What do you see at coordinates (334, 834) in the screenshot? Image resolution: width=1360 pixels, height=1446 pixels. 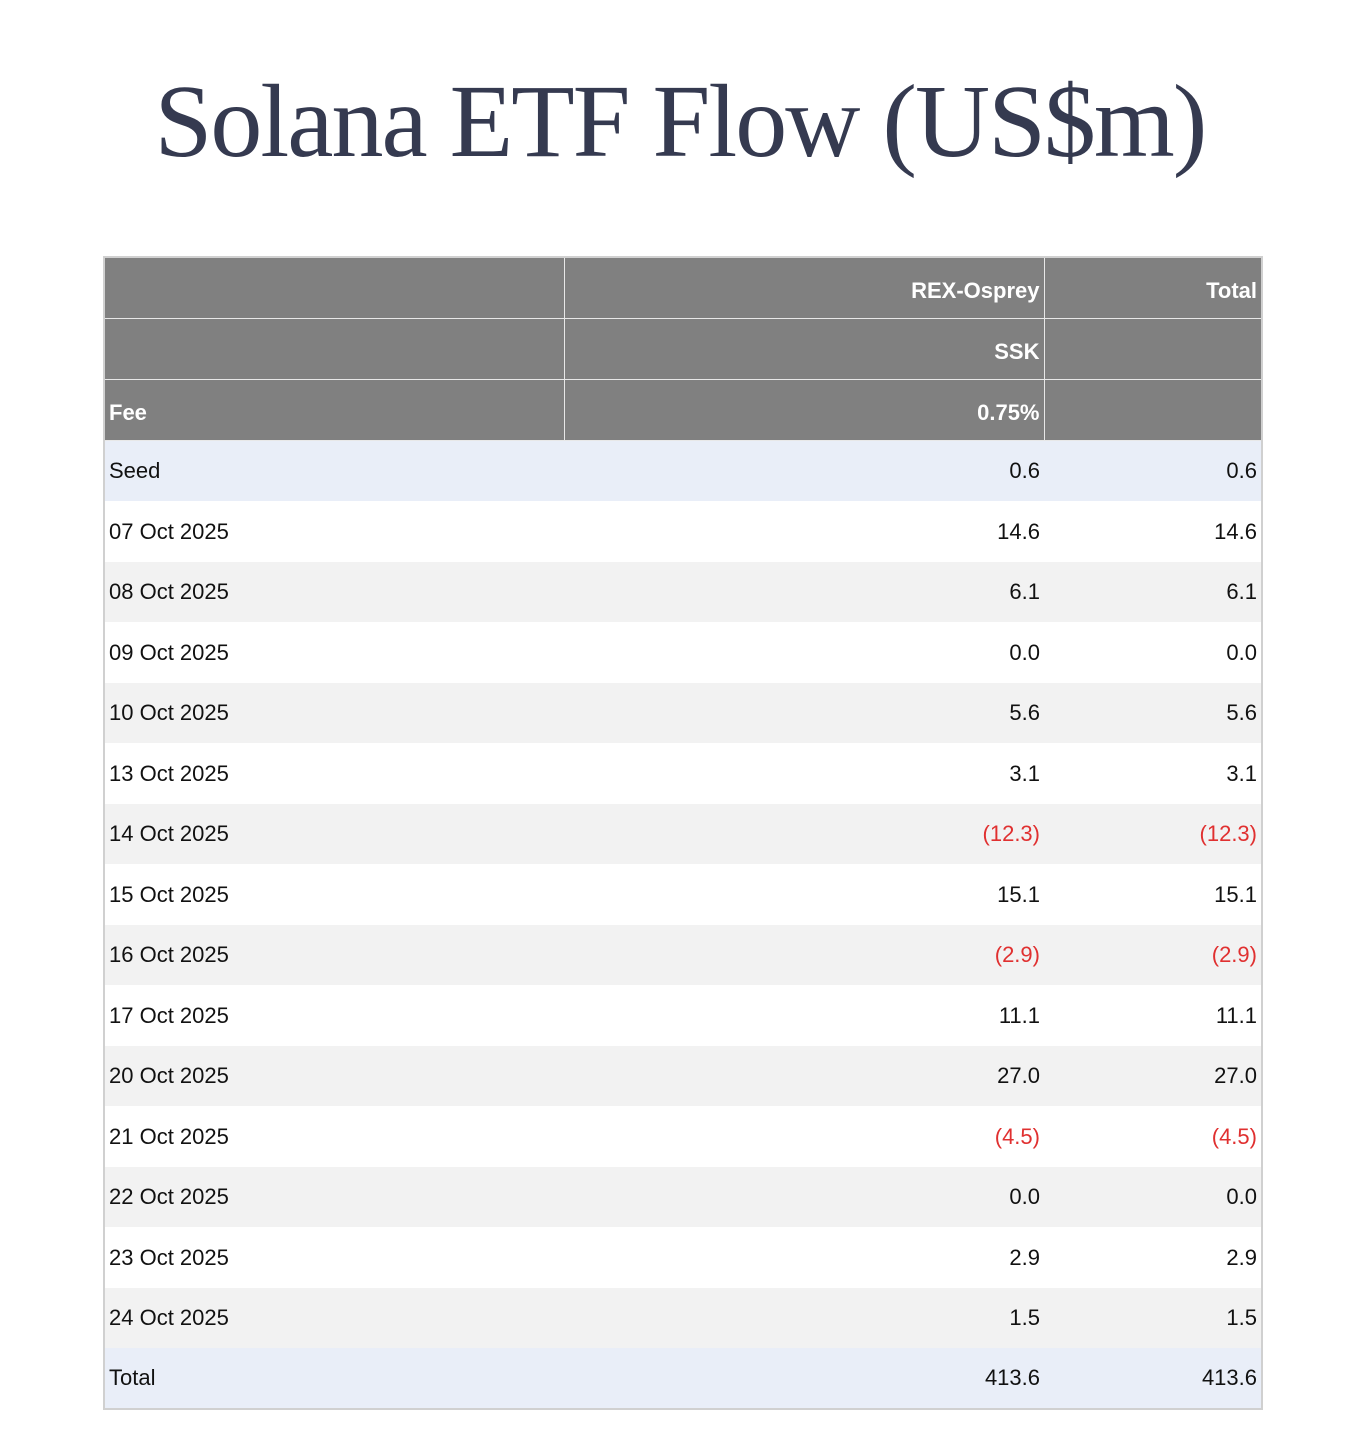 I see `row-label: 14 Oct 2025` at bounding box center [334, 834].